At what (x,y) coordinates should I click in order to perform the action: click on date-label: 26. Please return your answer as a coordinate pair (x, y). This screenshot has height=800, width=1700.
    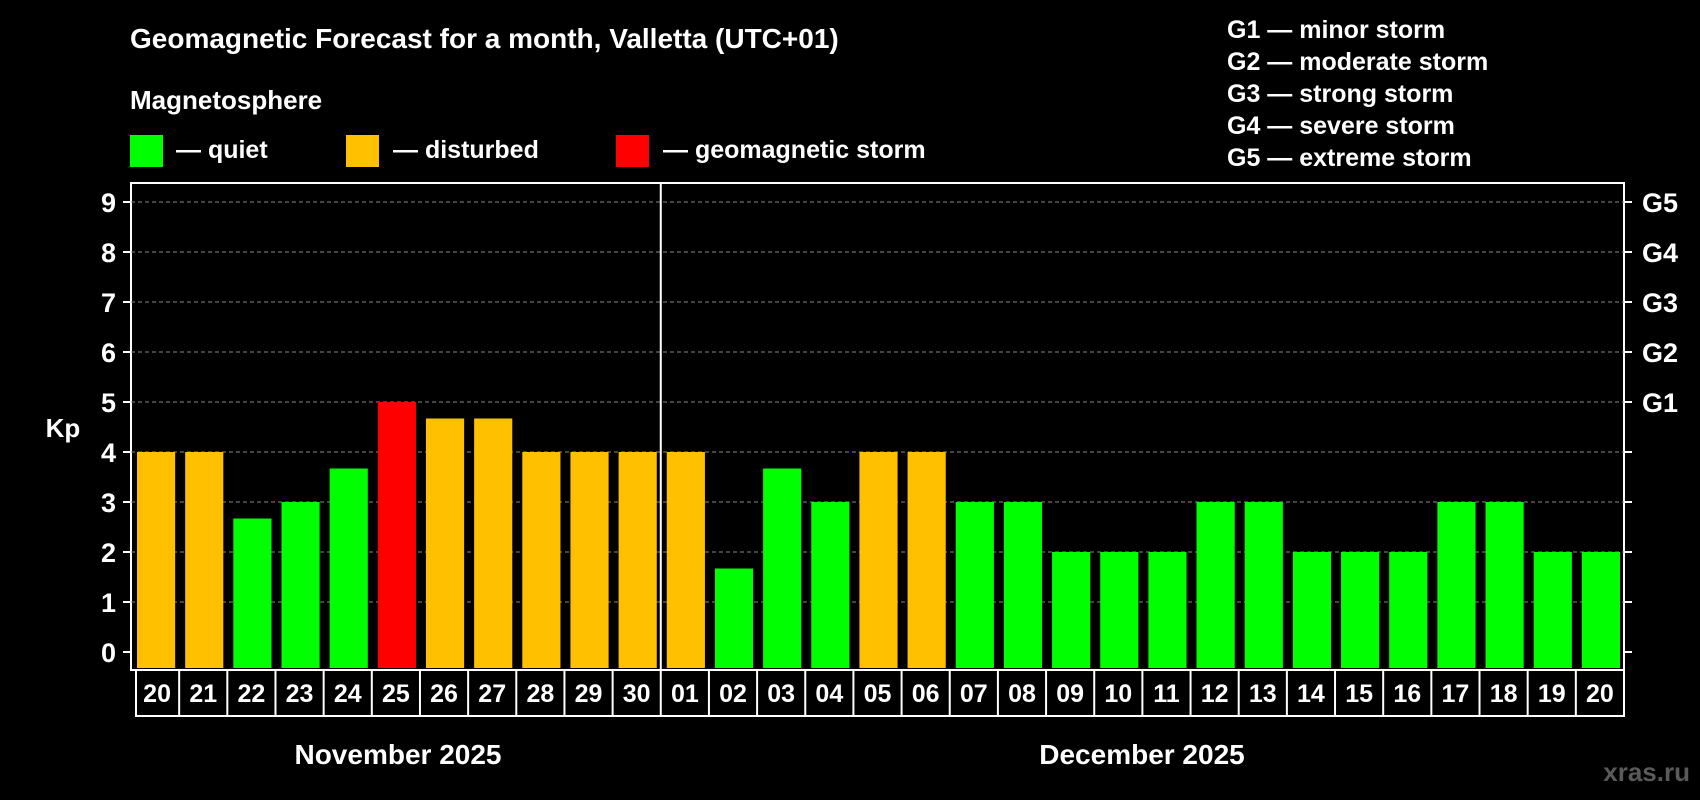
    Looking at the image, I should click on (444, 694).